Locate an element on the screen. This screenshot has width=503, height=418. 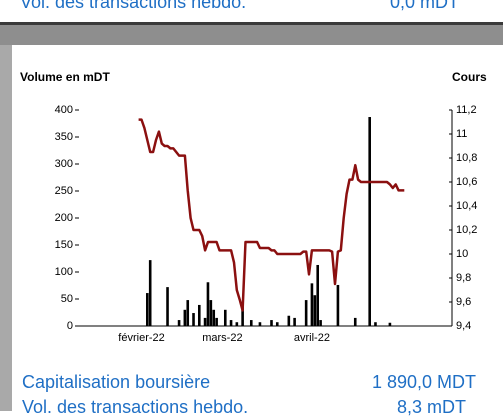
y-tick-label: 400 is located at coordinates (64, 110).